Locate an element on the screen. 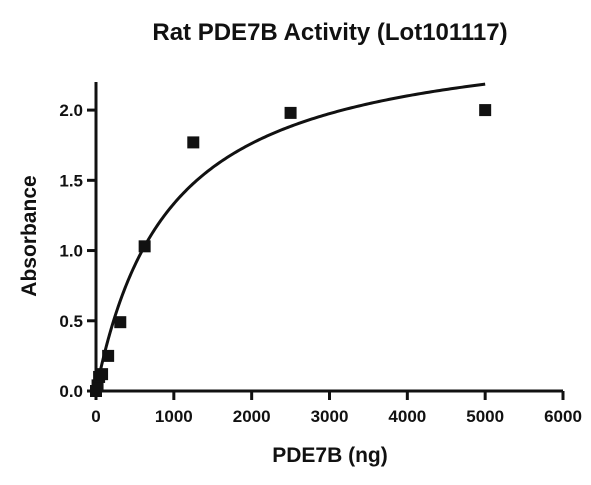 The height and width of the screenshot is (485, 591). x-tick-label: 4000 is located at coordinates (407, 416).